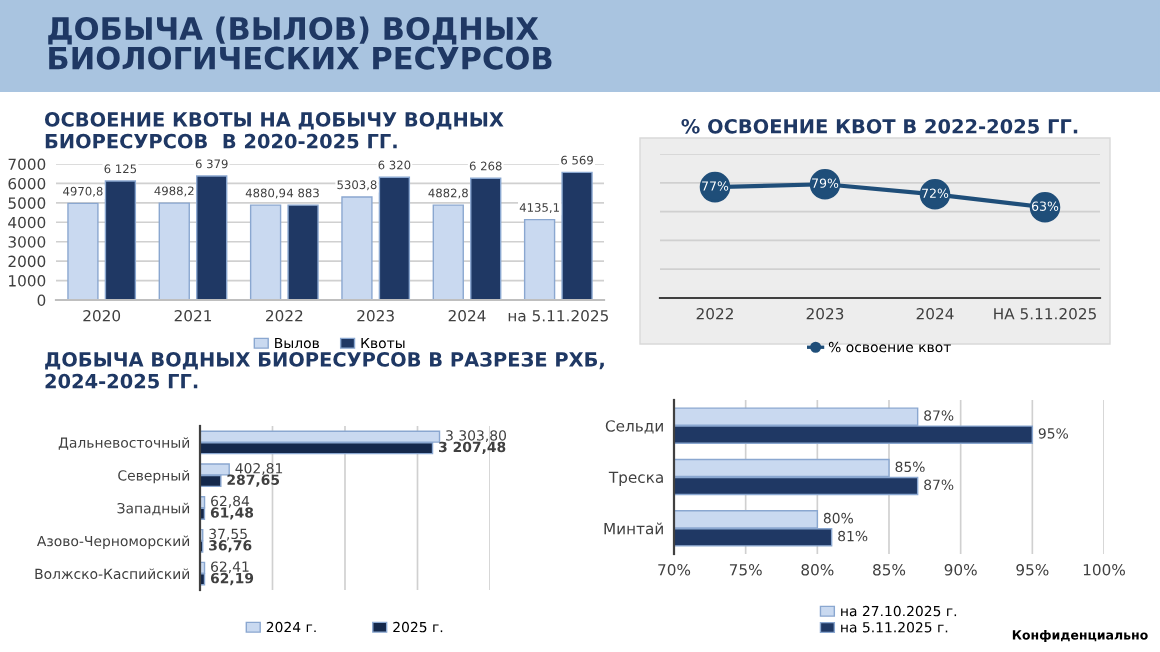 The width and height of the screenshot is (1160, 652). I want to click on chart-title: ОСВОЕНИЕ КВОТЫ НА ДОБЫЧУ ВОДНЫХ БИОРЕСУРСОВ В 2020-2025 ГГ., so click(274, 130).